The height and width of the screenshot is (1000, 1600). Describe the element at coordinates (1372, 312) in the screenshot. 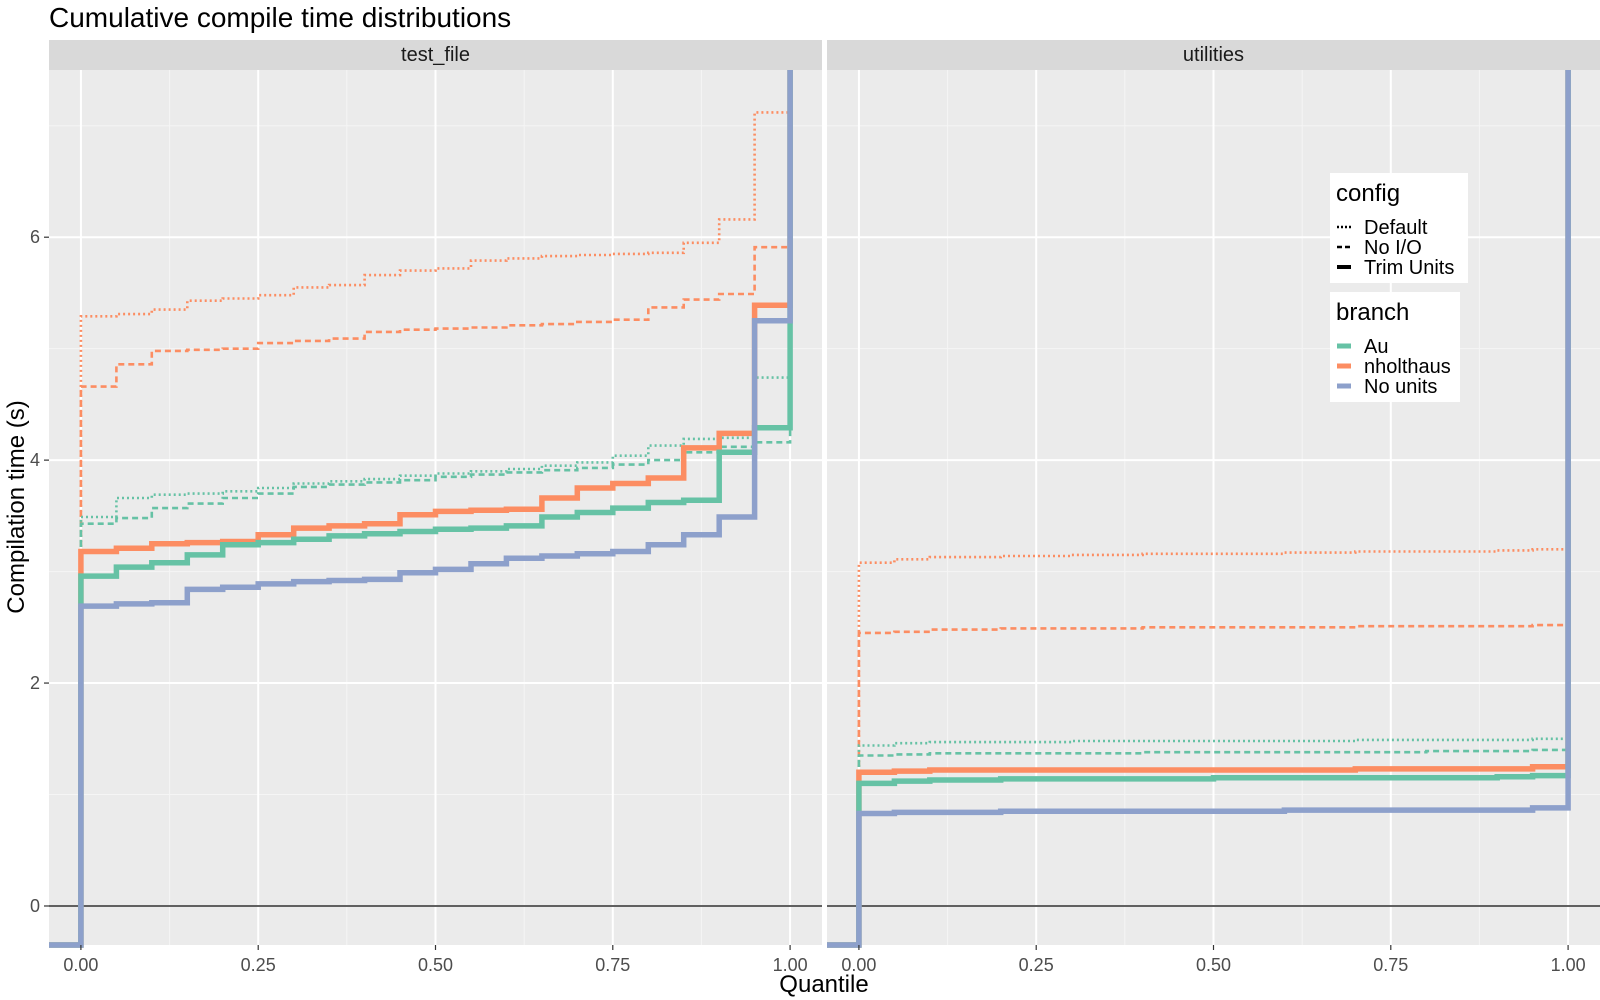

I see `legend-title-branch: branch` at that location.